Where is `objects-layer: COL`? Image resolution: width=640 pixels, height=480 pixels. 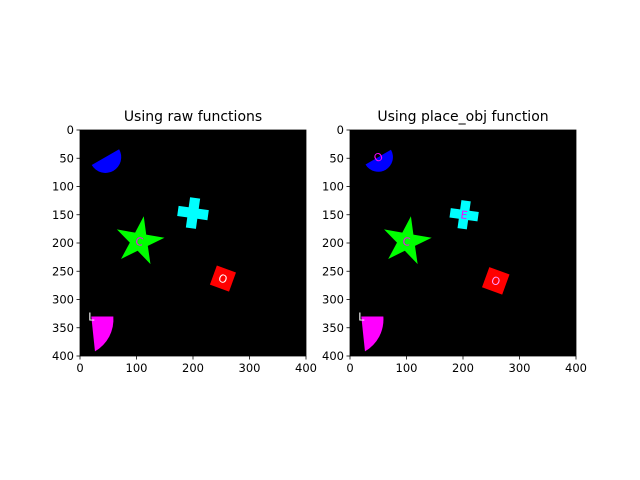 objects-layer: COL is located at coordinates (162, 250).